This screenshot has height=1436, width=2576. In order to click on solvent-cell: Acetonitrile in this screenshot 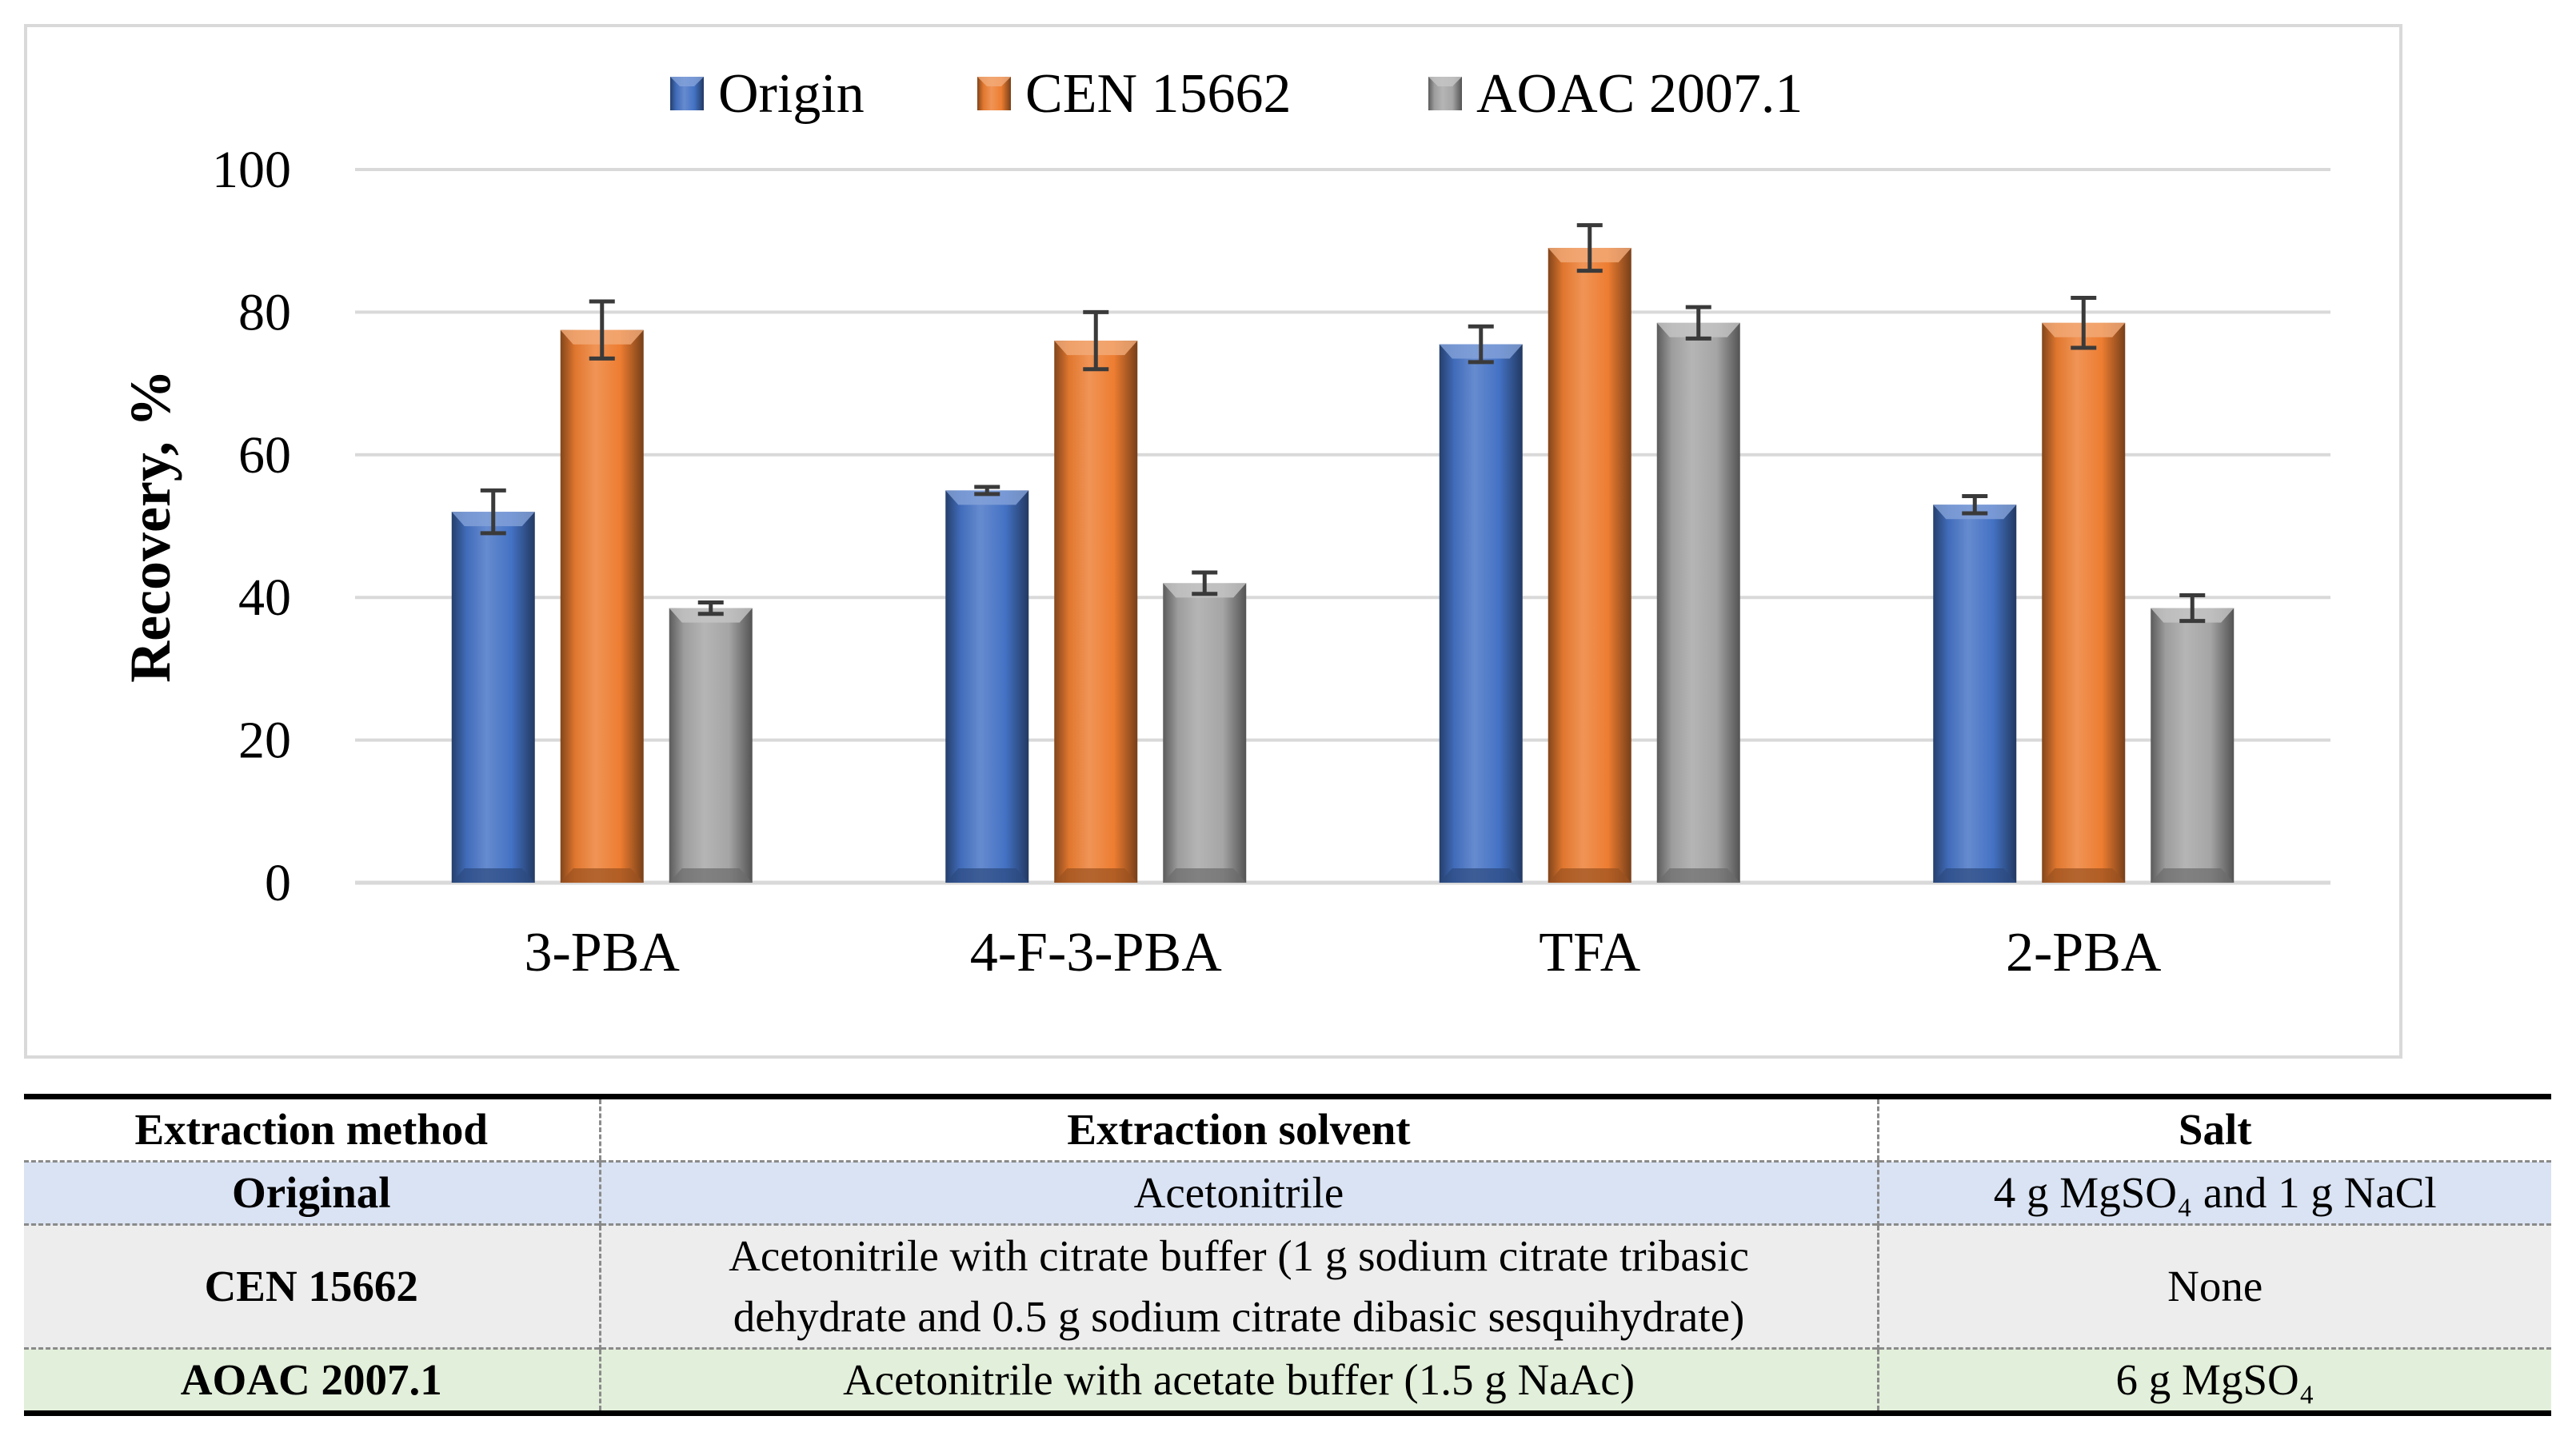, I will do `click(1238, 1192)`.